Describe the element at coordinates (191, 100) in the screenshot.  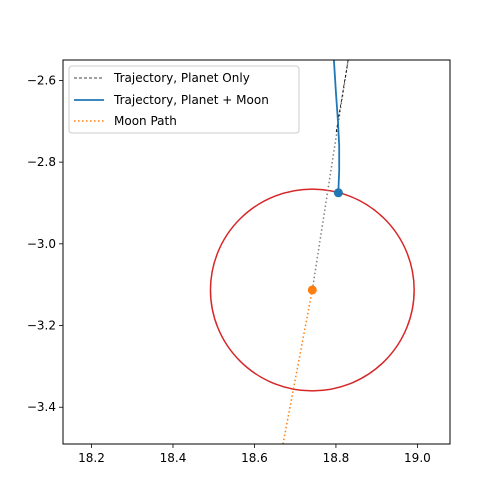
I see `legend-label-planet-moon: Trajectory, Planet + Moon` at that location.